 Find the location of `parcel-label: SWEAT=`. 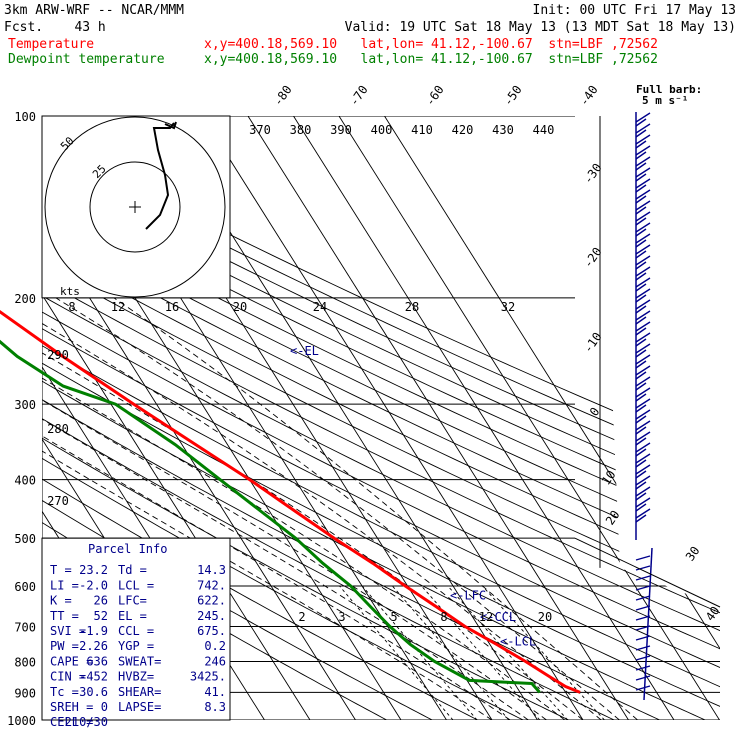

parcel-label: SWEAT= is located at coordinates (139, 661).